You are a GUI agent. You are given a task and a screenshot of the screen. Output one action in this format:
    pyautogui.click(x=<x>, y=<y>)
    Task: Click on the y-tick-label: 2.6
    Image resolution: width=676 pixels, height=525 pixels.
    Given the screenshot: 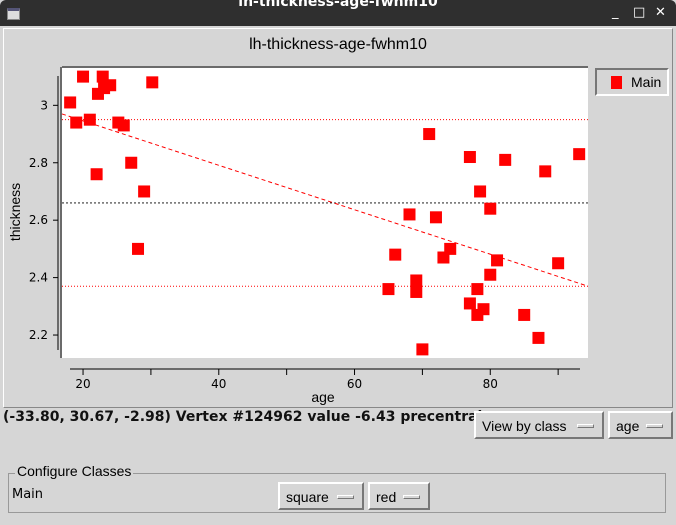 What is the action you would take?
    pyautogui.click(x=38, y=220)
    